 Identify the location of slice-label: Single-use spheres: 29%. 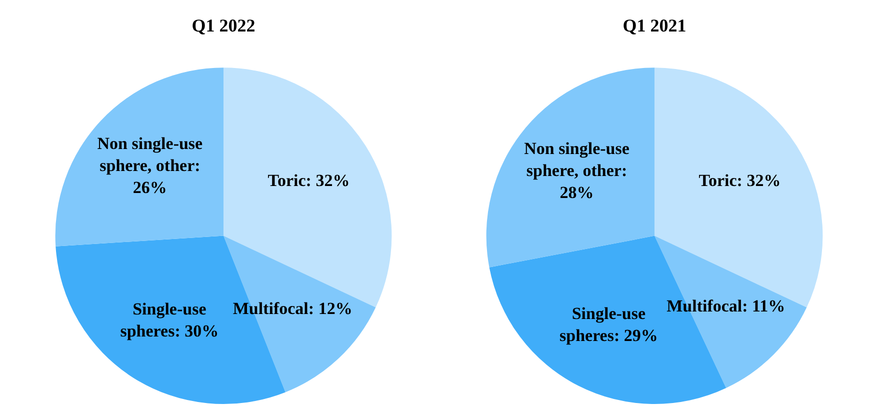
(608, 325).